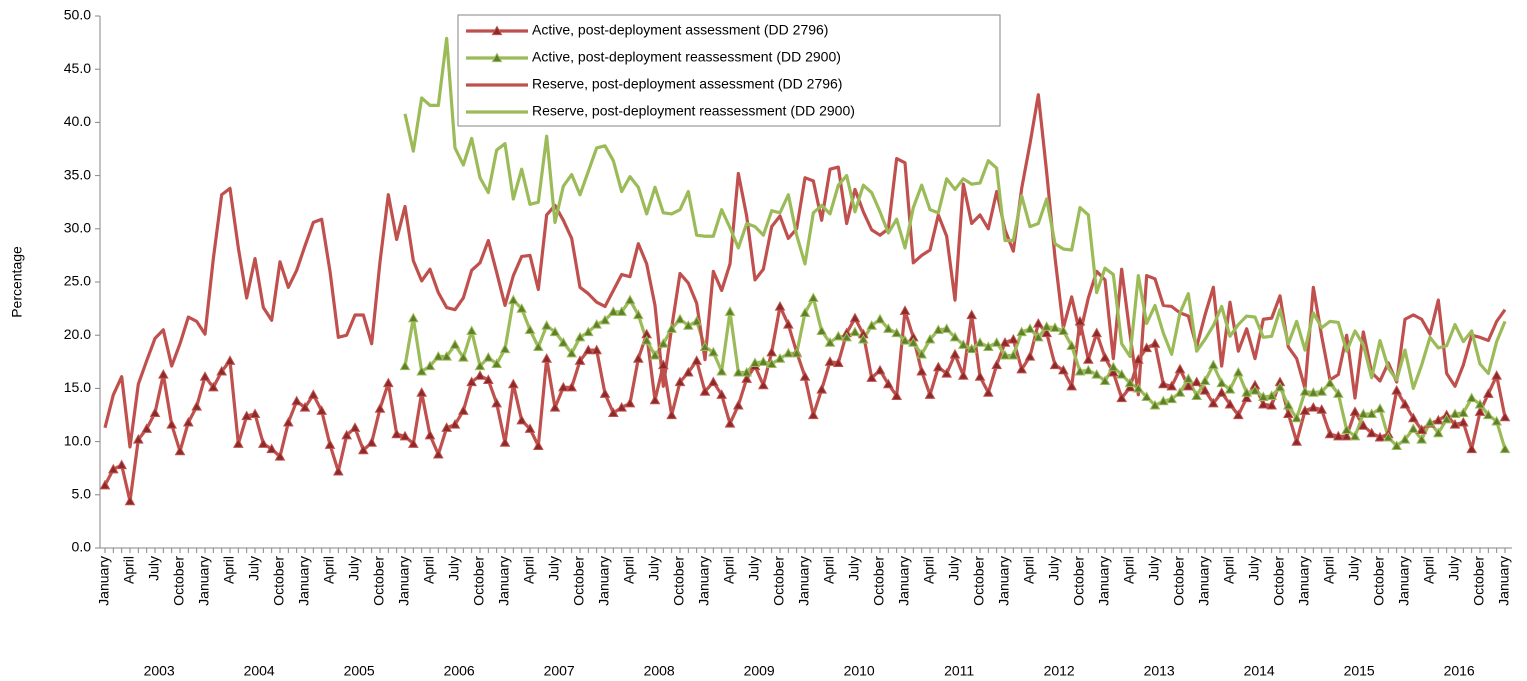  I want to click on year-label: 2003, so click(159, 671).